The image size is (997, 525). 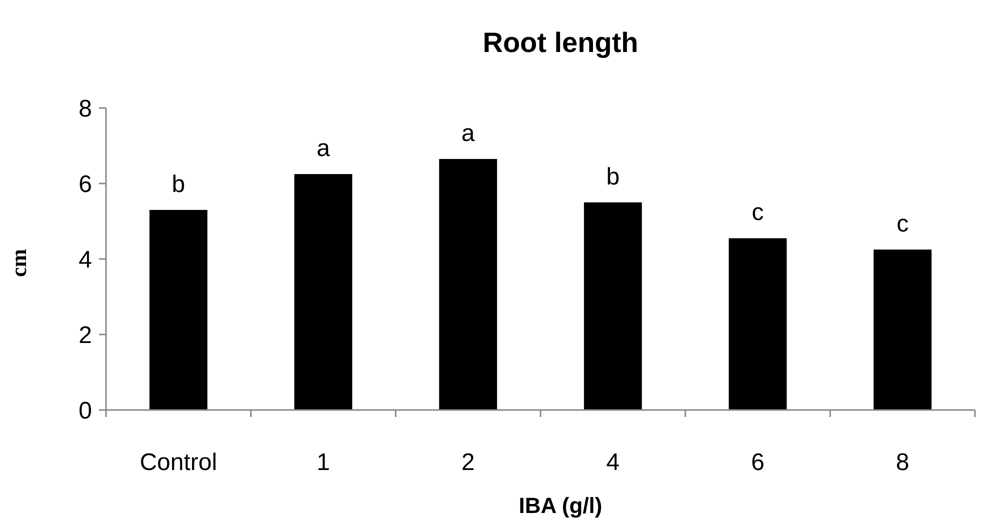 I want to click on y-tick-label: 8, so click(x=85, y=108).